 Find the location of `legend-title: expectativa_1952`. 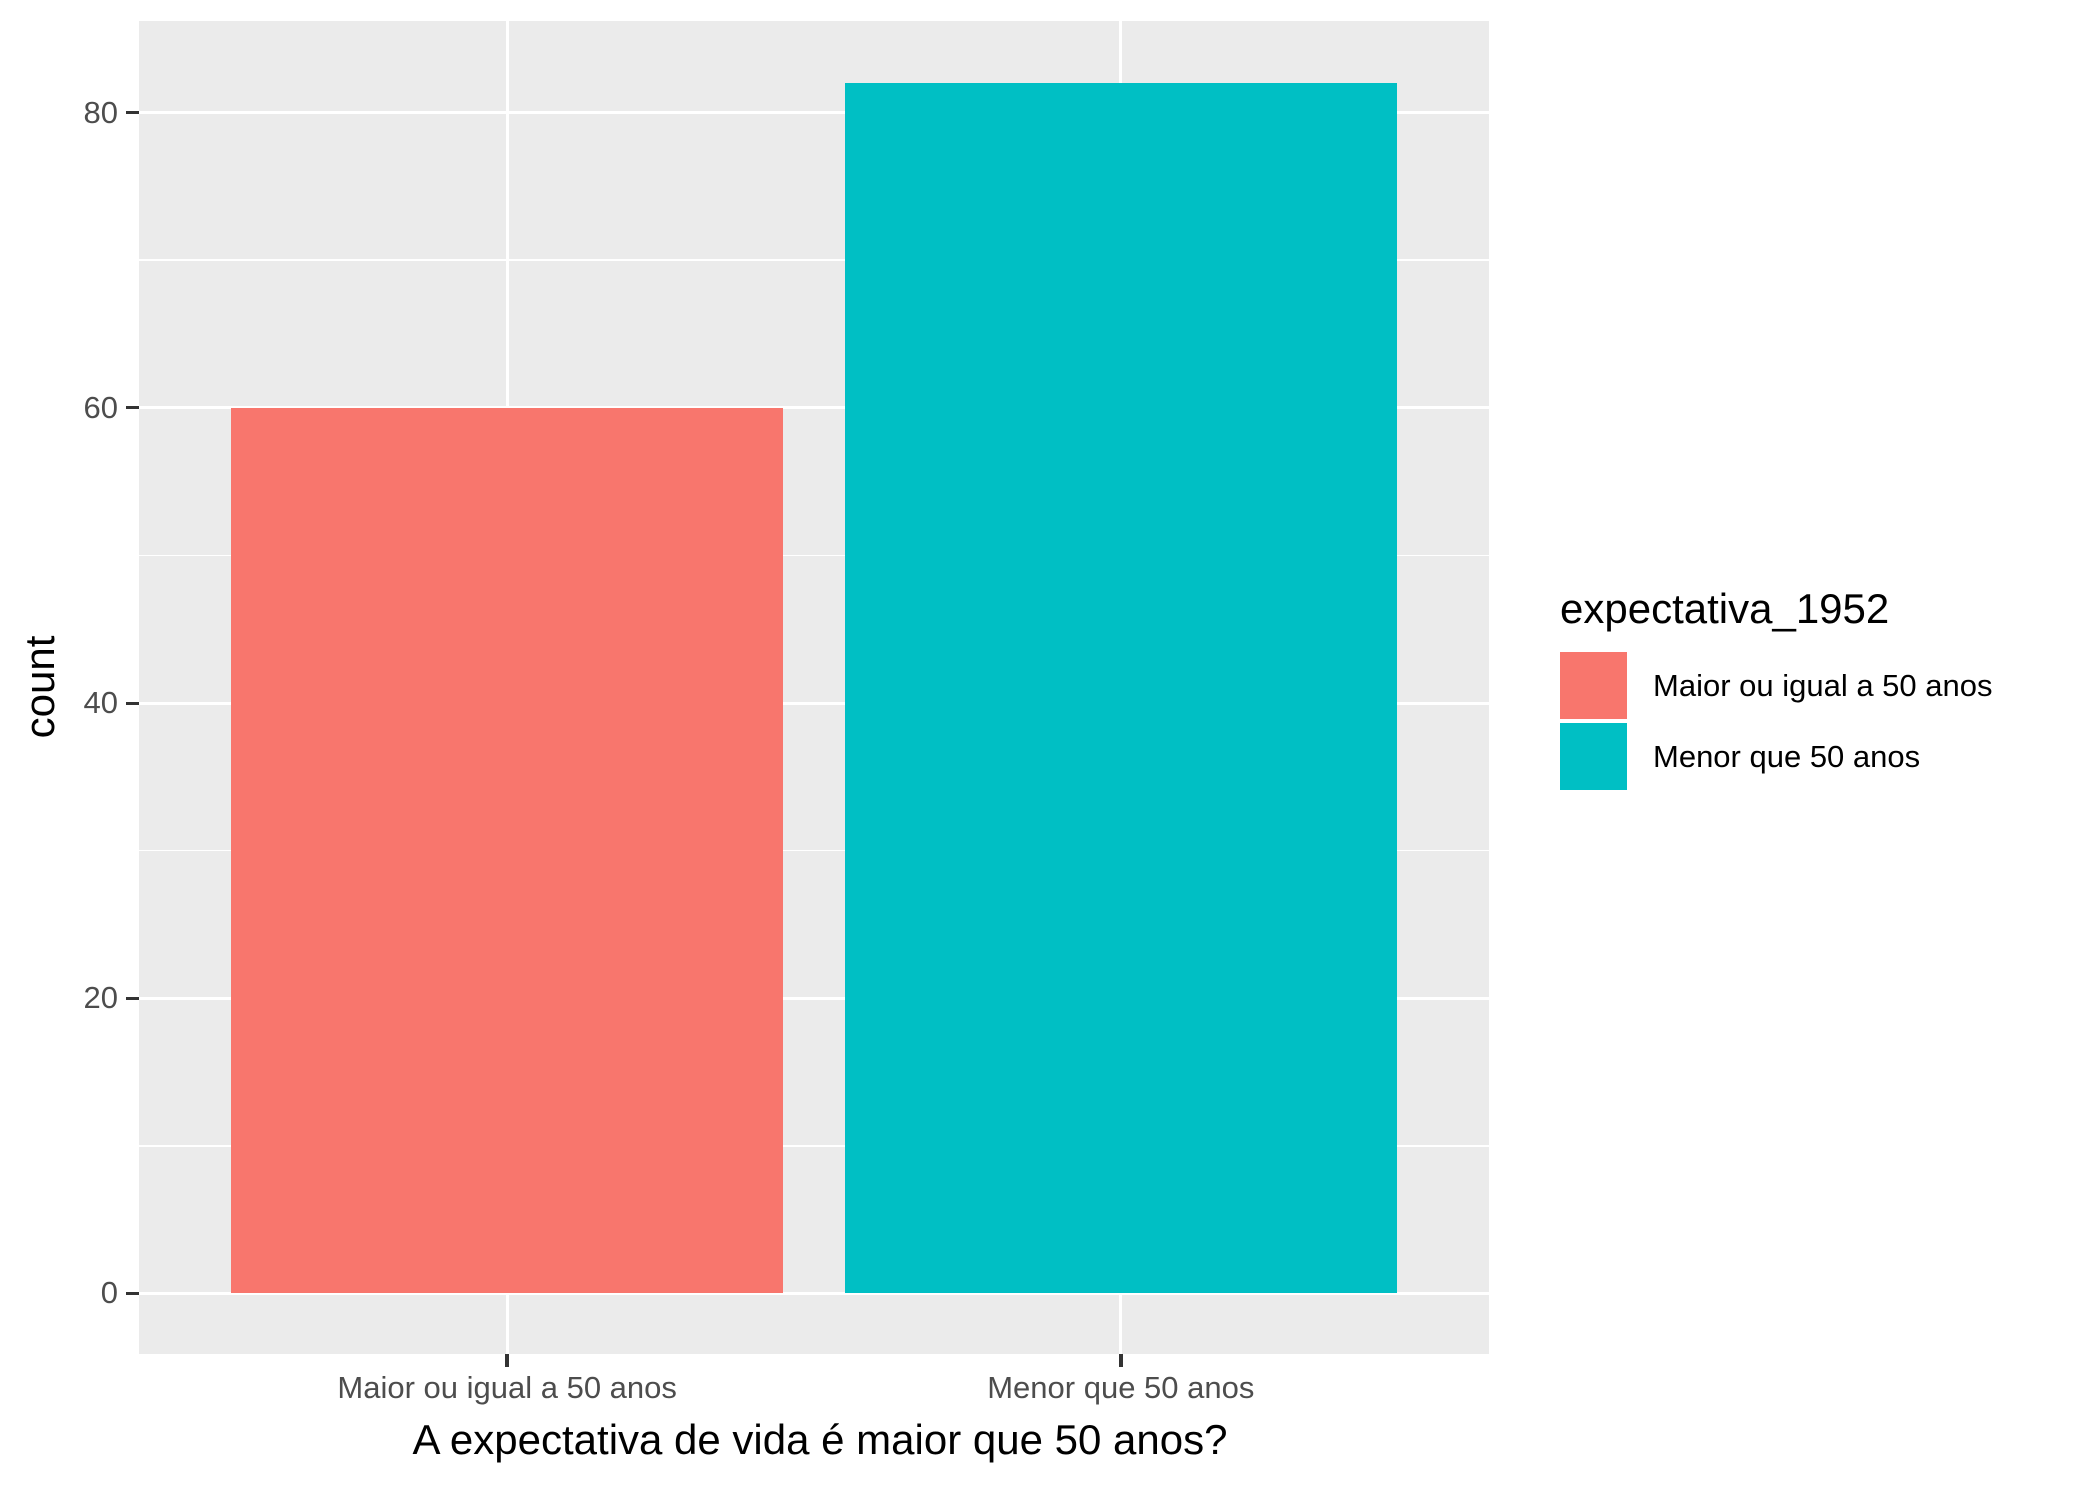

legend-title: expectativa_1952 is located at coordinates (1725, 608).